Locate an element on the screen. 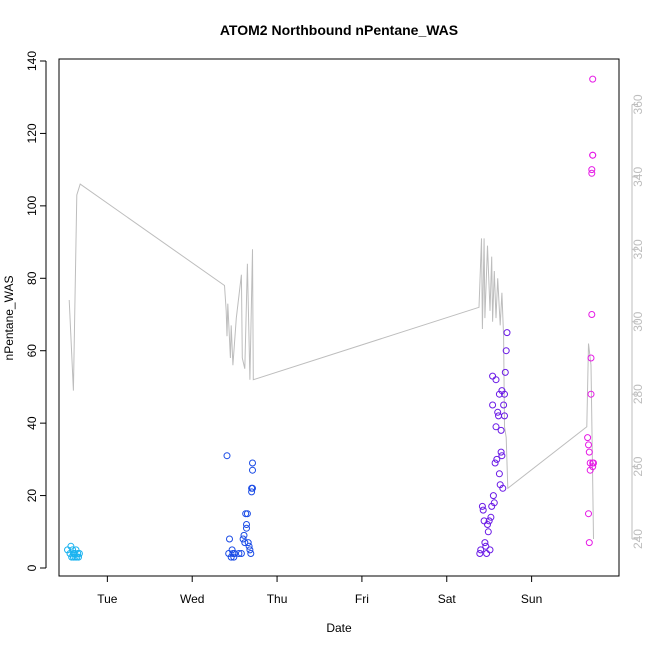 This screenshot has width=650, height=650. y-tick-label-0: 0 is located at coordinates (32, 567).